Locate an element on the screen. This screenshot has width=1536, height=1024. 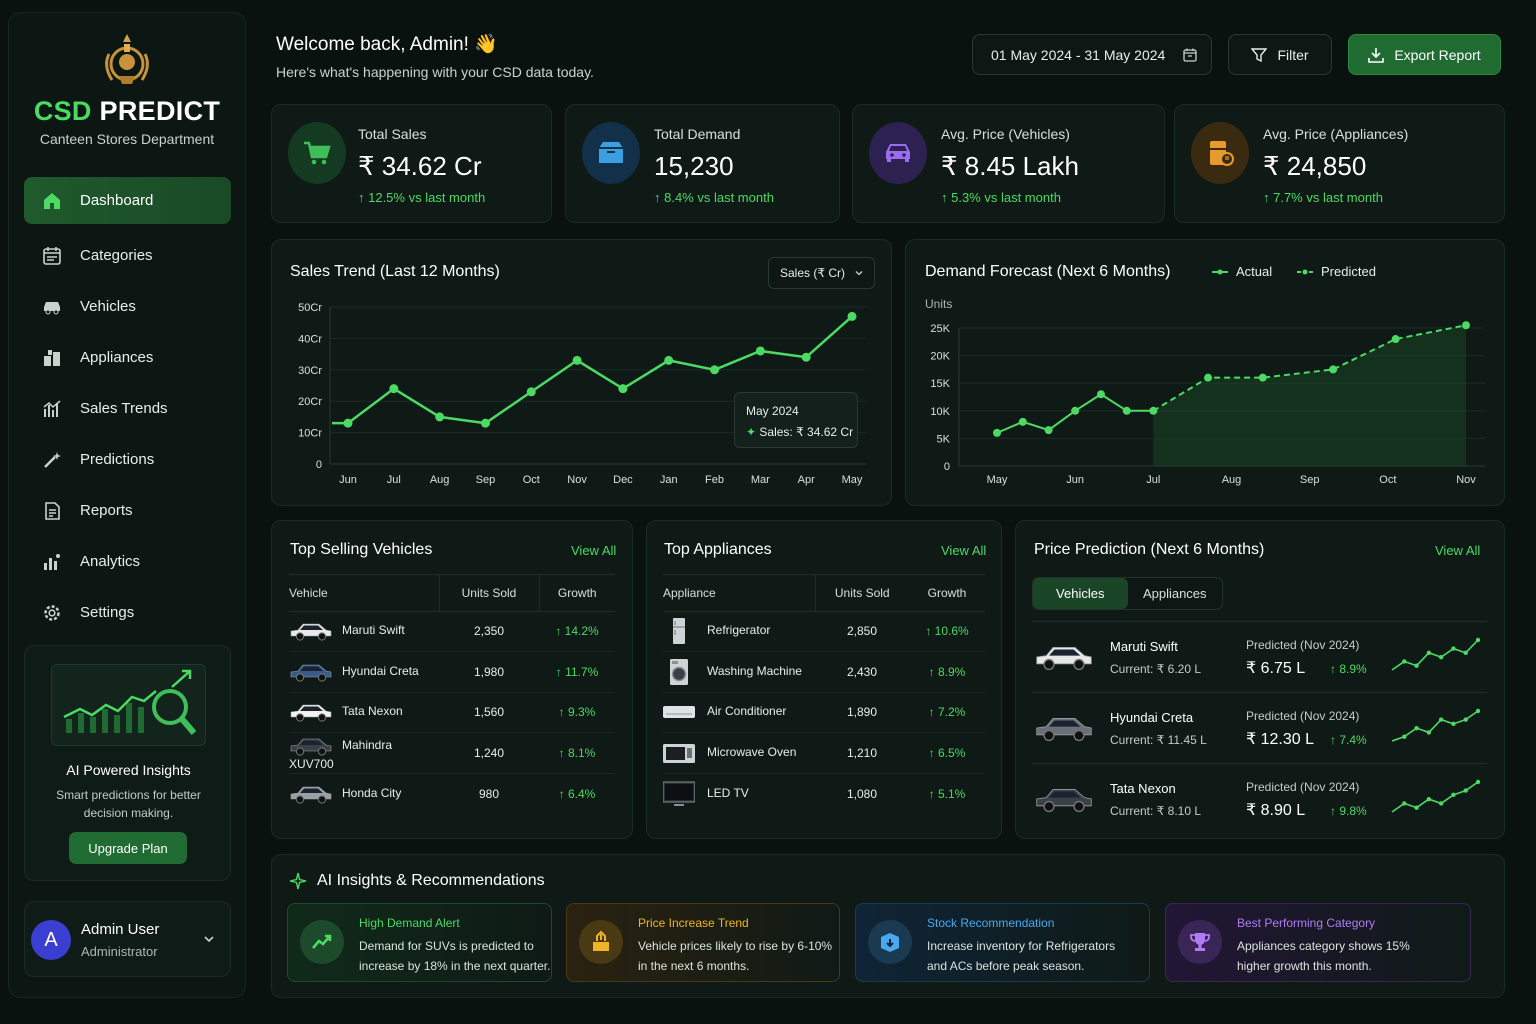
x-tick-label: Aug is located at coordinates (1232, 480).